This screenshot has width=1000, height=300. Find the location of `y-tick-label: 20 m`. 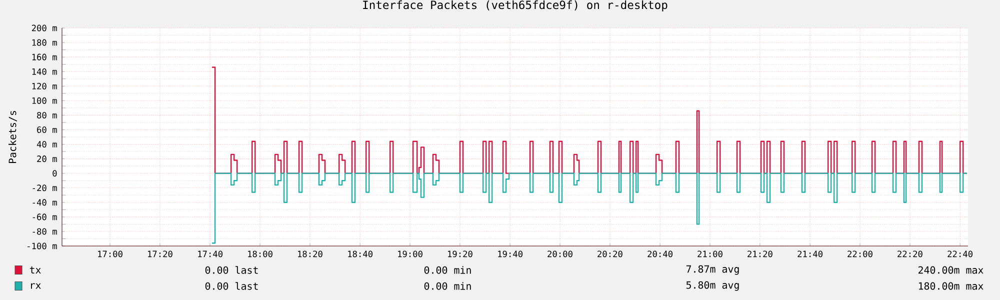

y-tick-label: 20 m is located at coordinates (47, 159).